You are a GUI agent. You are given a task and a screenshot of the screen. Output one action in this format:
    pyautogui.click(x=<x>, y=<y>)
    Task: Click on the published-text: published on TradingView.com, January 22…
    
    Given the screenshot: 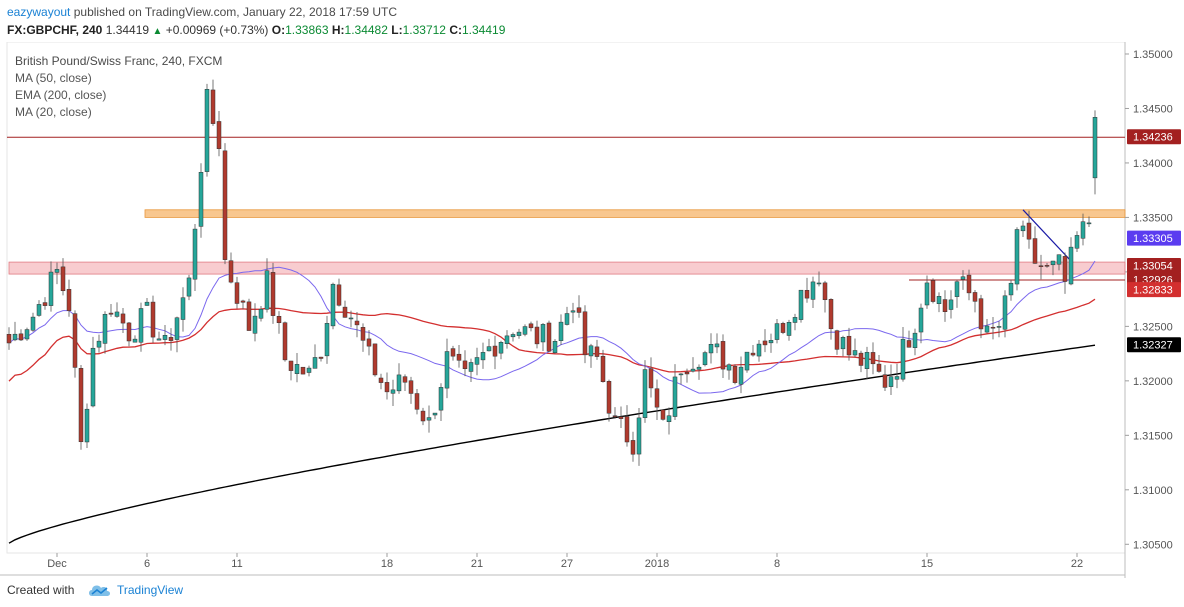 What is the action you would take?
    pyautogui.click(x=235, y=12)
    